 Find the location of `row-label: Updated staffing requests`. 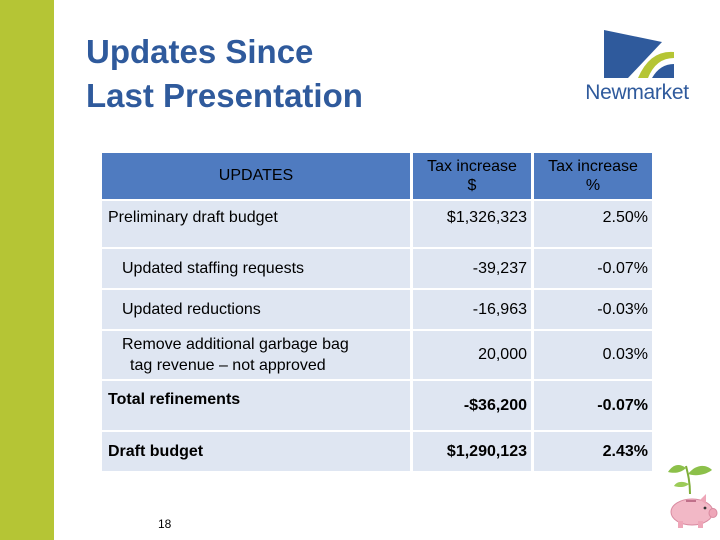

row-label: Updated staffing requests is located at coordinates (256, 268).